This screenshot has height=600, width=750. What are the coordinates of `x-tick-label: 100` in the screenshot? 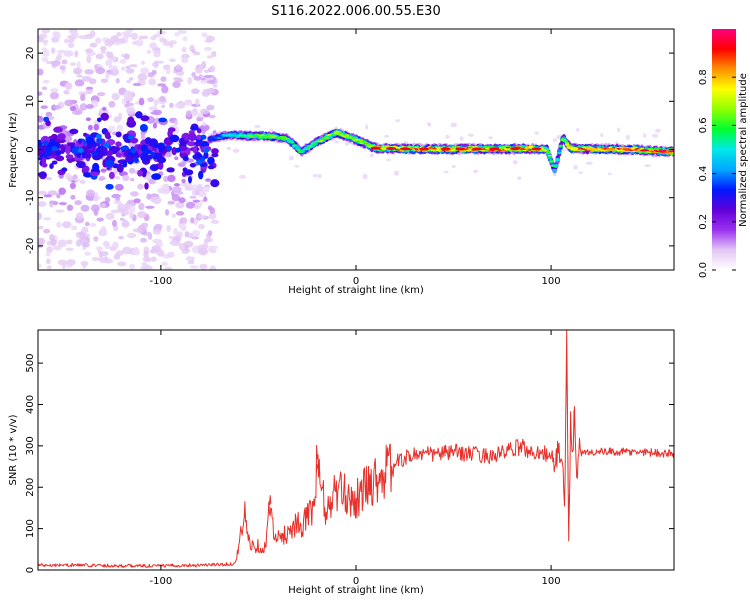 It's located at (551, 581).